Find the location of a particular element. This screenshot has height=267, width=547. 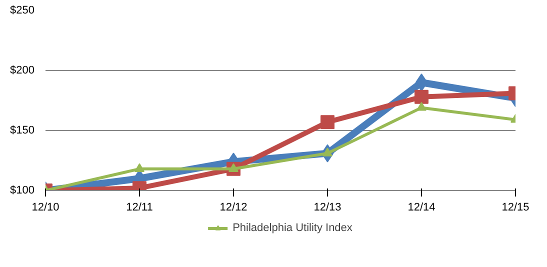

y-tick-label: $200 is located at coordinates (22, 70).